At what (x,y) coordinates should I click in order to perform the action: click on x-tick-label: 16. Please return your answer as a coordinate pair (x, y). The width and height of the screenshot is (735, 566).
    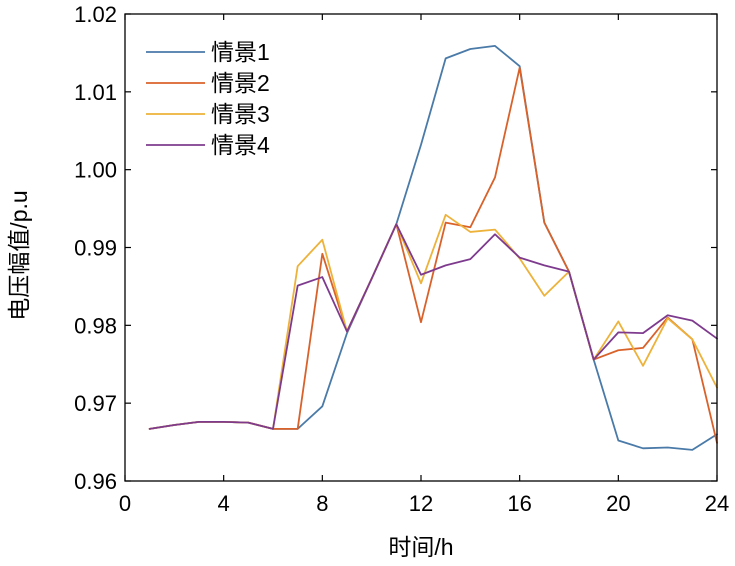
    Looking at the image, I should click on (519, 503).